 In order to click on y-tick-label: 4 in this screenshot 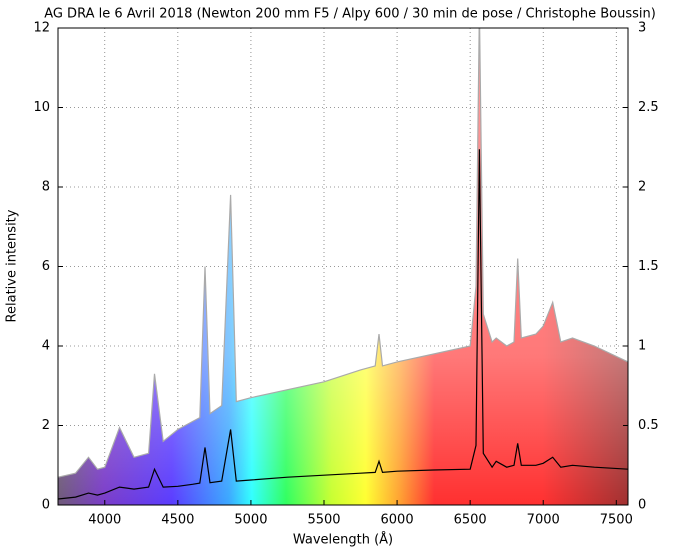, I will do `click(46, 346)`.